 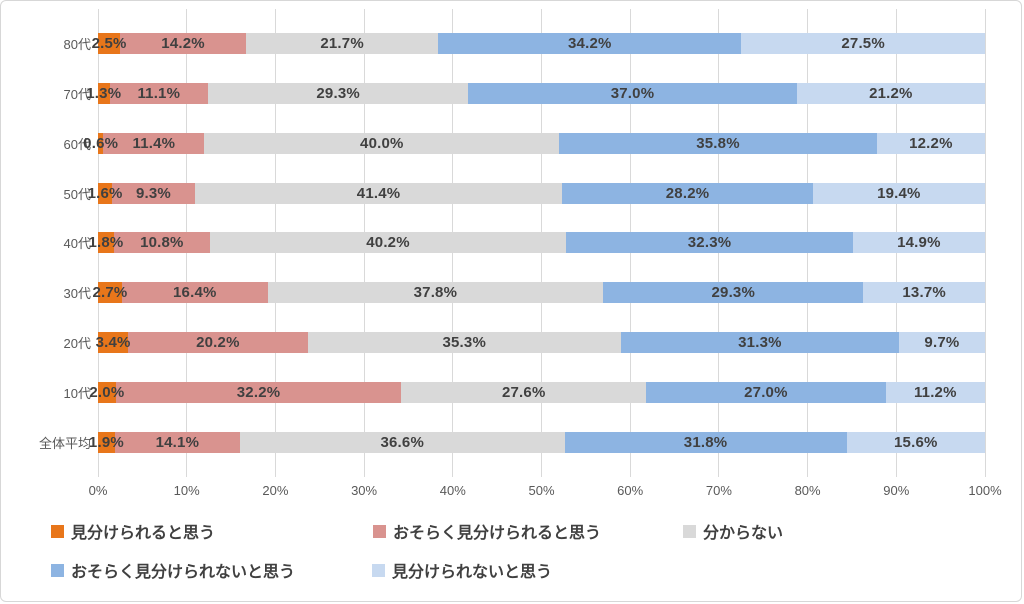 I want to click on data-label: 10.8%, so click(x=162, y=243).